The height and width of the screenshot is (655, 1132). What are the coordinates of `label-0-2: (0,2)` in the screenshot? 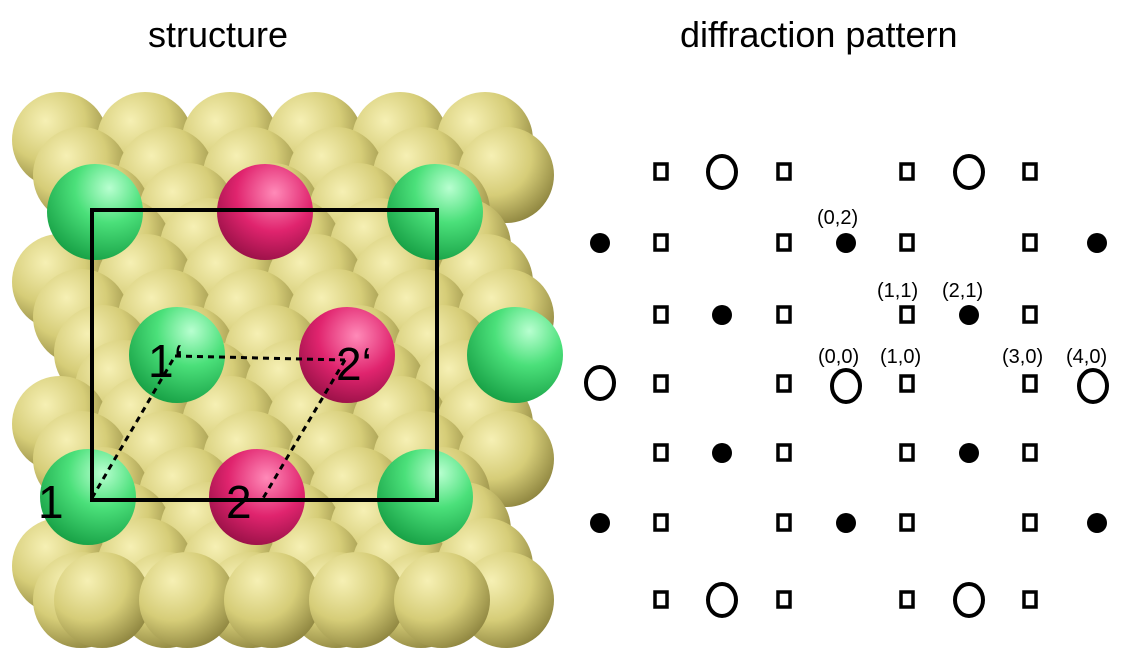 It's located at (837, 218).